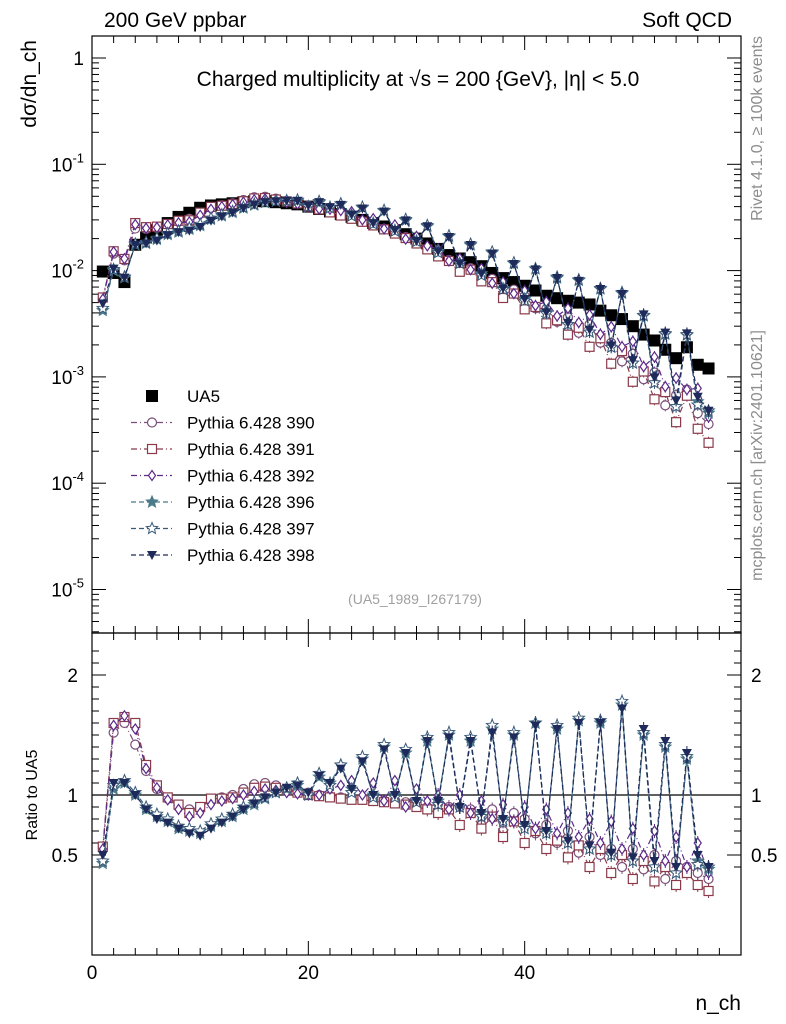 The width and height of the screenshot is (786, 1024). What do you see at coordinates (757, 128) in the screenshot?
I see `side-text-top: Rivet 4.1.0, ≥ 100k events` at bounding box center [757, 128].